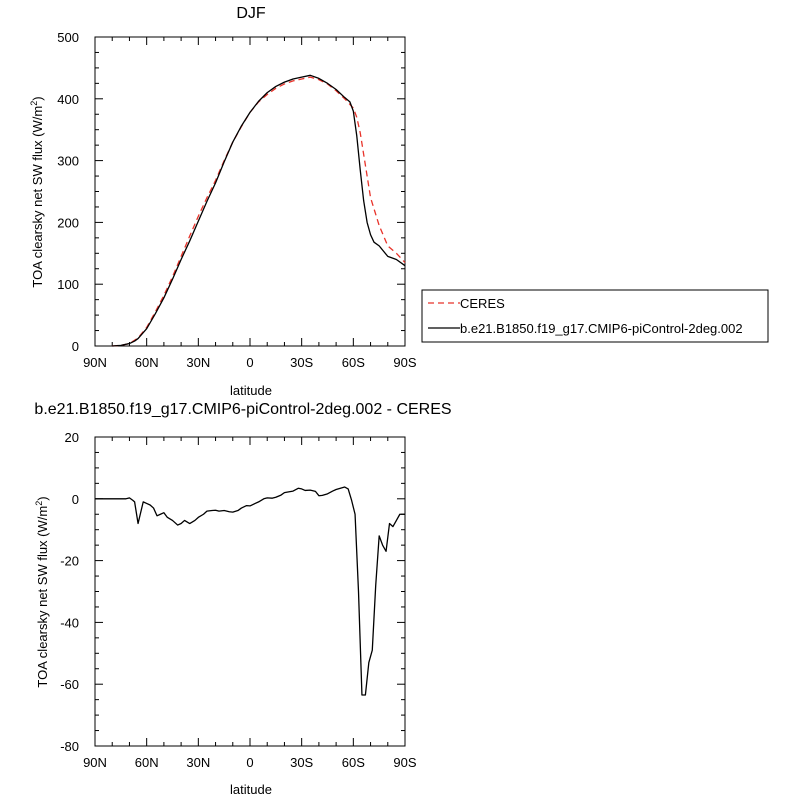 The width and height of the screenshot is (800, 800). I want to click on difference-ylabel-main: TOA clearsky net SW flux (W/m, so click(42, 597).